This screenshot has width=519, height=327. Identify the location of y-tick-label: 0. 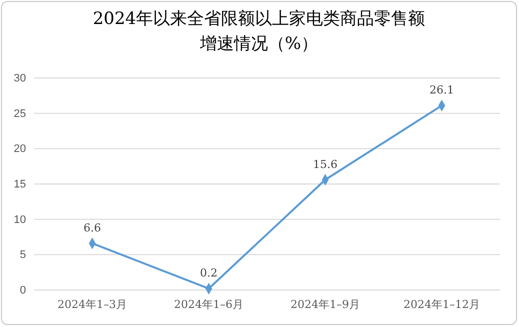
(23, 290).